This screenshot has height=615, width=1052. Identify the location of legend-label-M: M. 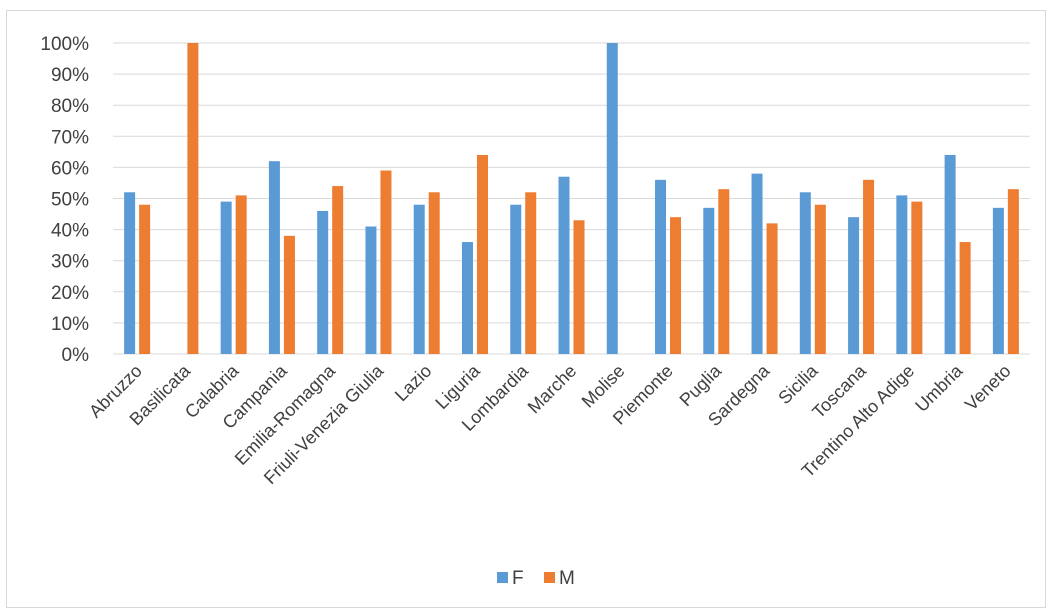
(567, 578).